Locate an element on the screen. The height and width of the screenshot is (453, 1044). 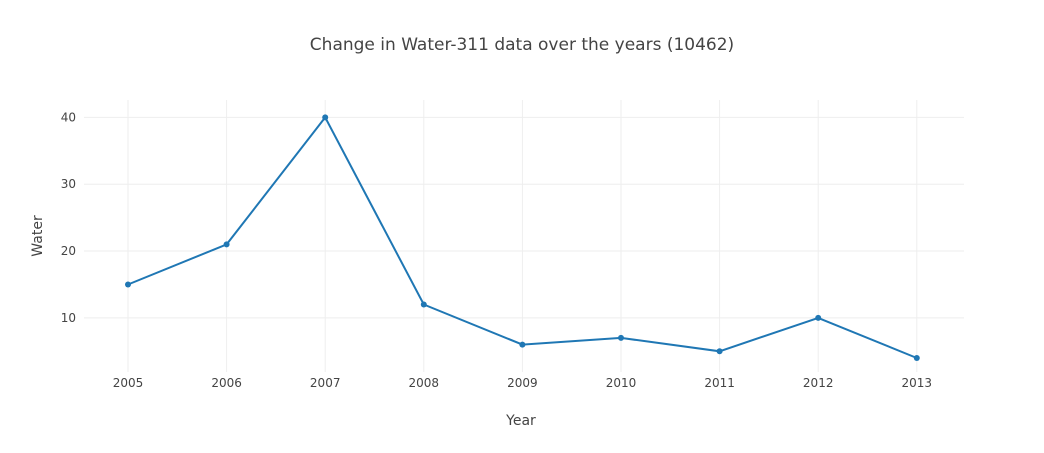
x-tick-label: 2006 is located at coordinates (226, 383).